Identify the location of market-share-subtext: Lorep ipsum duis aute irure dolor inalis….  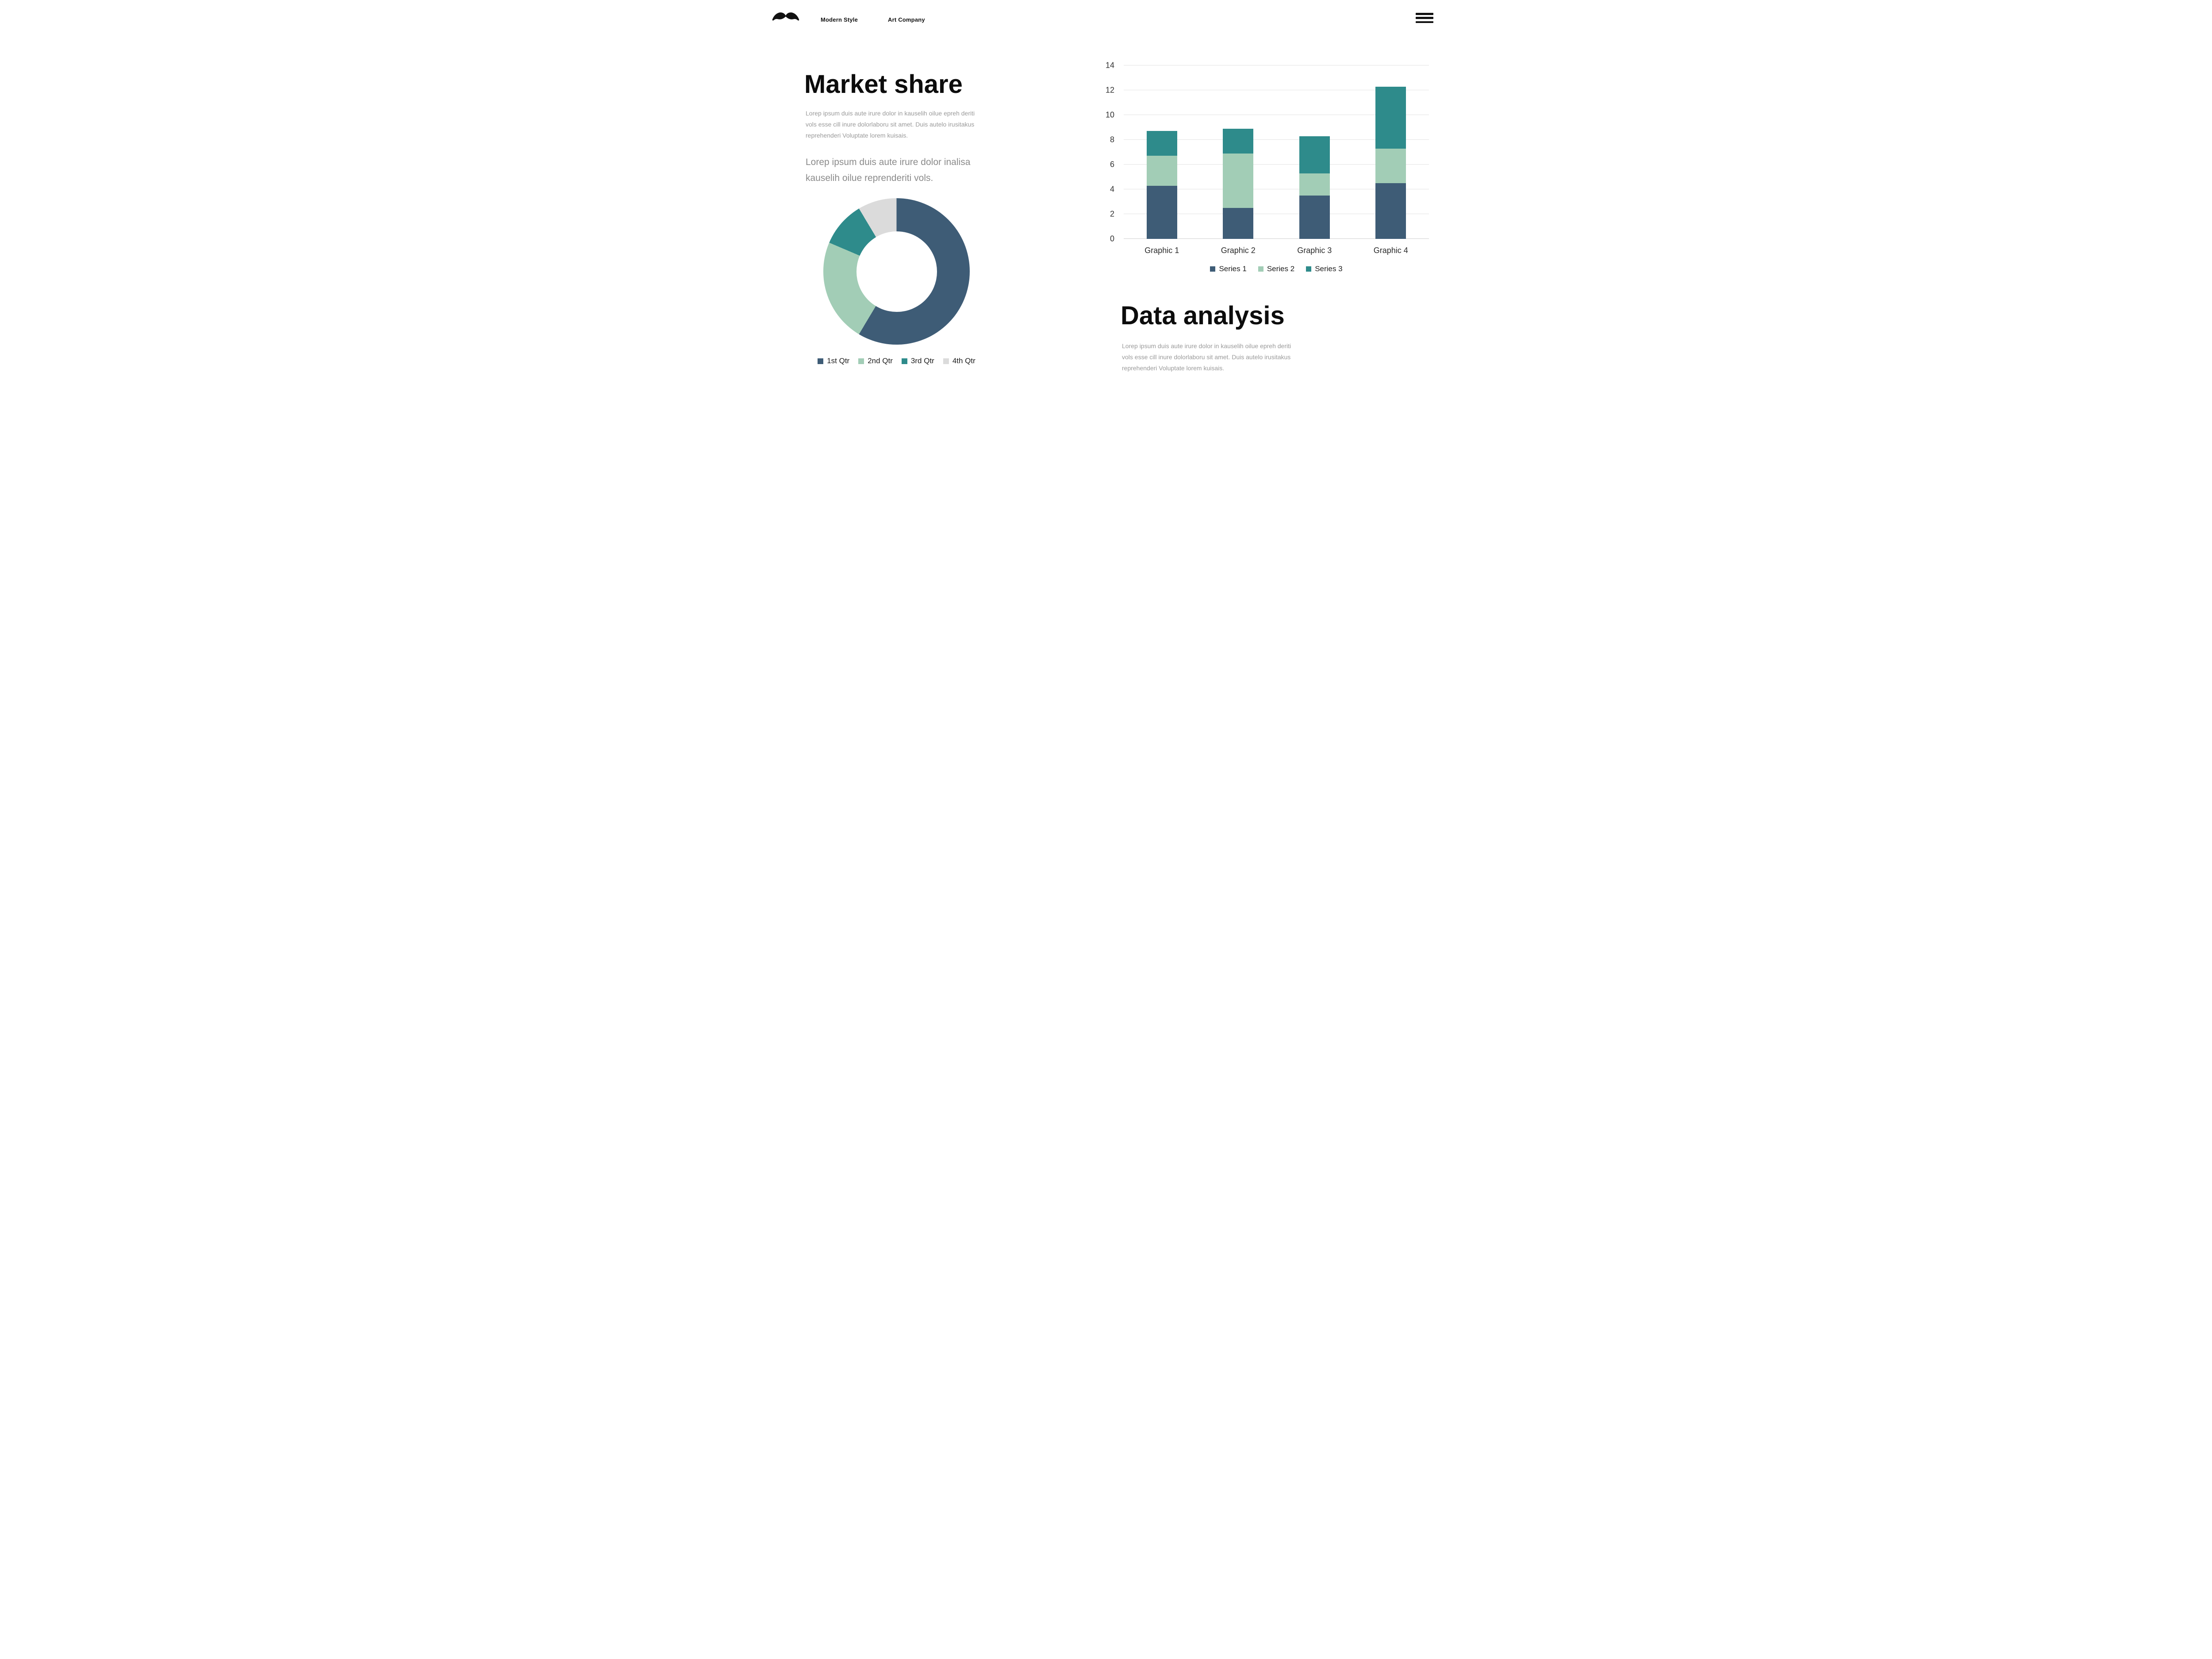
(889, 170).